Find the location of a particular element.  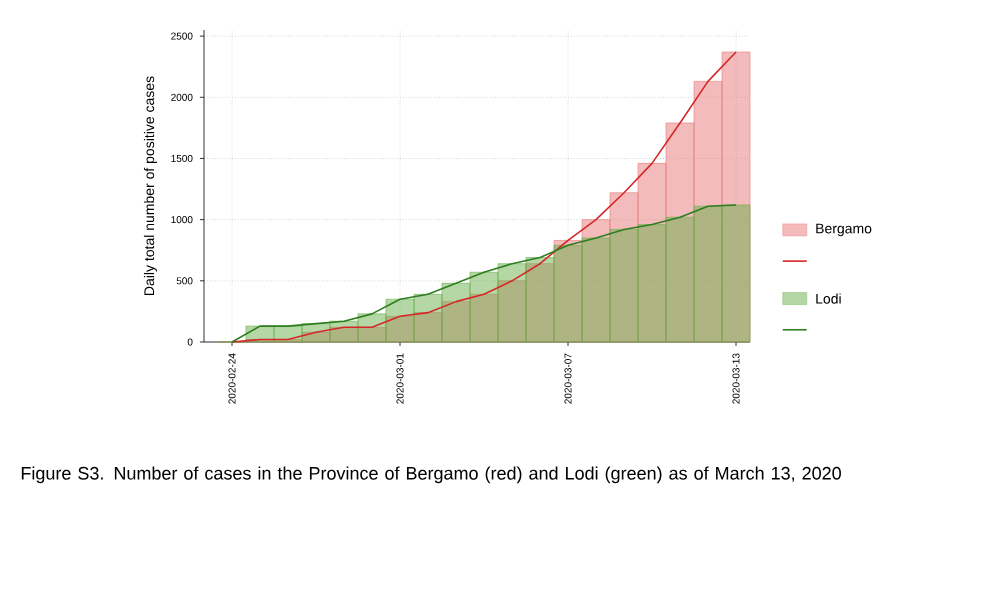

caption: Figure S3. Number of cases in the Province of Bergamo (red) and Lodi (green) as of March 13, 2020 is located at coordinates (431, 475).